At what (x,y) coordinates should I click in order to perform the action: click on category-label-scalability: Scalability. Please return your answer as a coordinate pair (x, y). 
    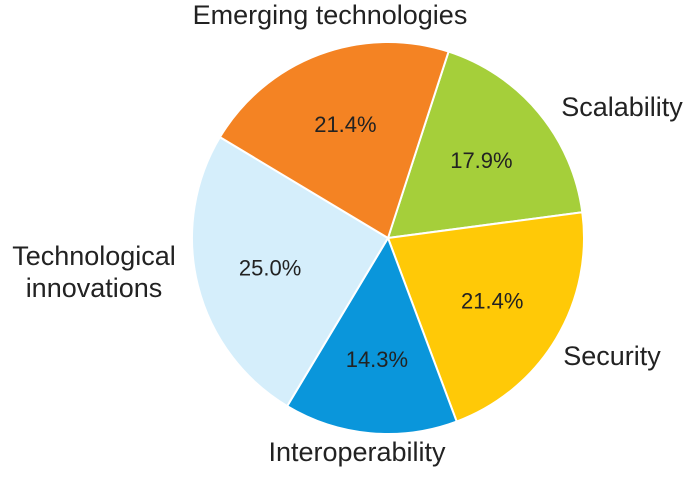
    Looking at the image, I should click on (622, 107).